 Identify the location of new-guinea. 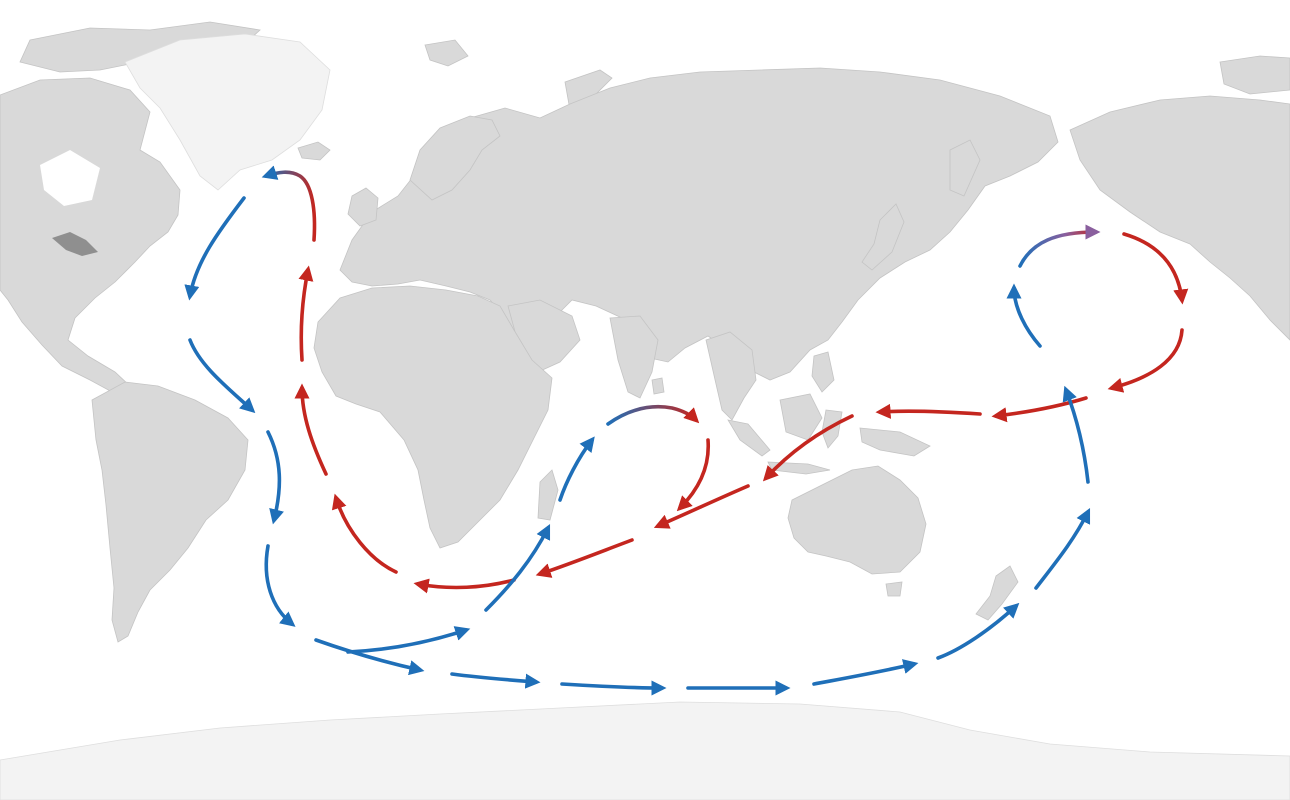
(895, 442).